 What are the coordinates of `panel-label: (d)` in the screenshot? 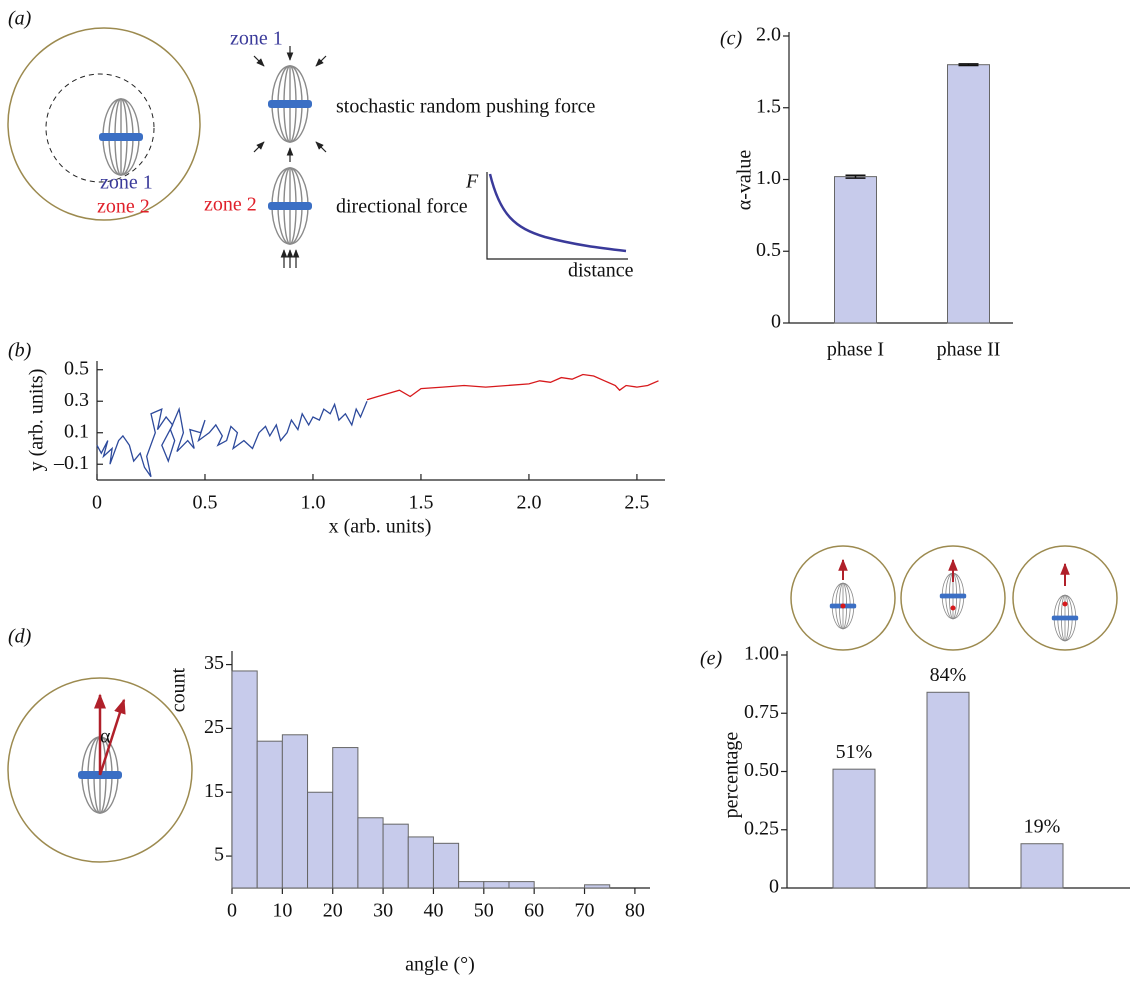 It's located at (20, 637).